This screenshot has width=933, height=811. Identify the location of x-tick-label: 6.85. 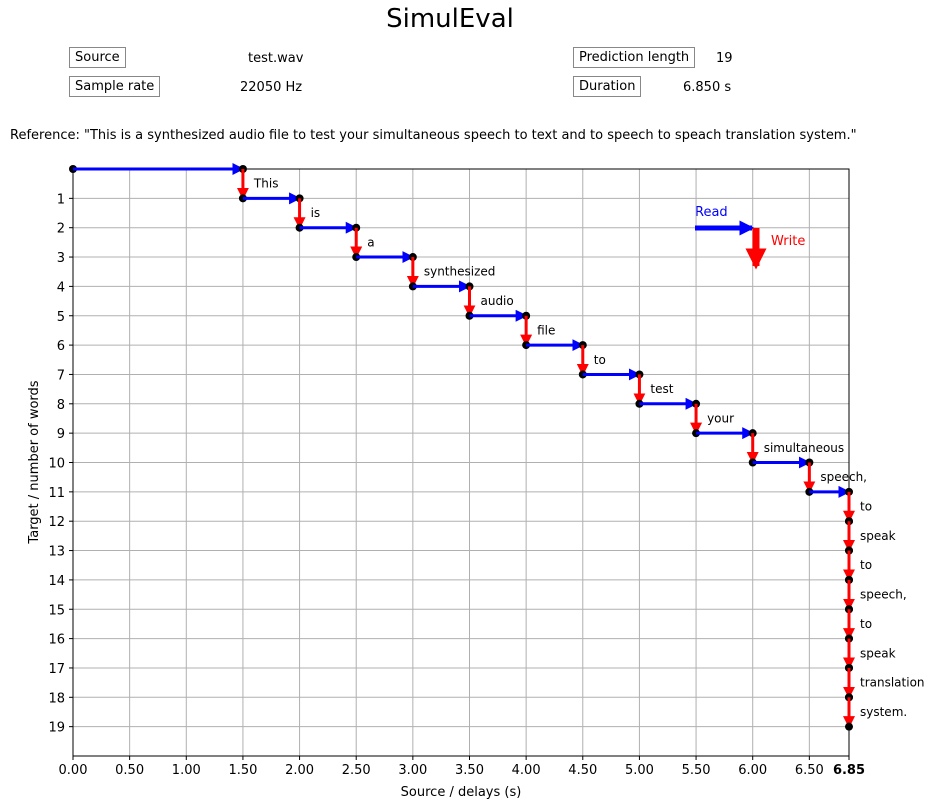
(849, 770).